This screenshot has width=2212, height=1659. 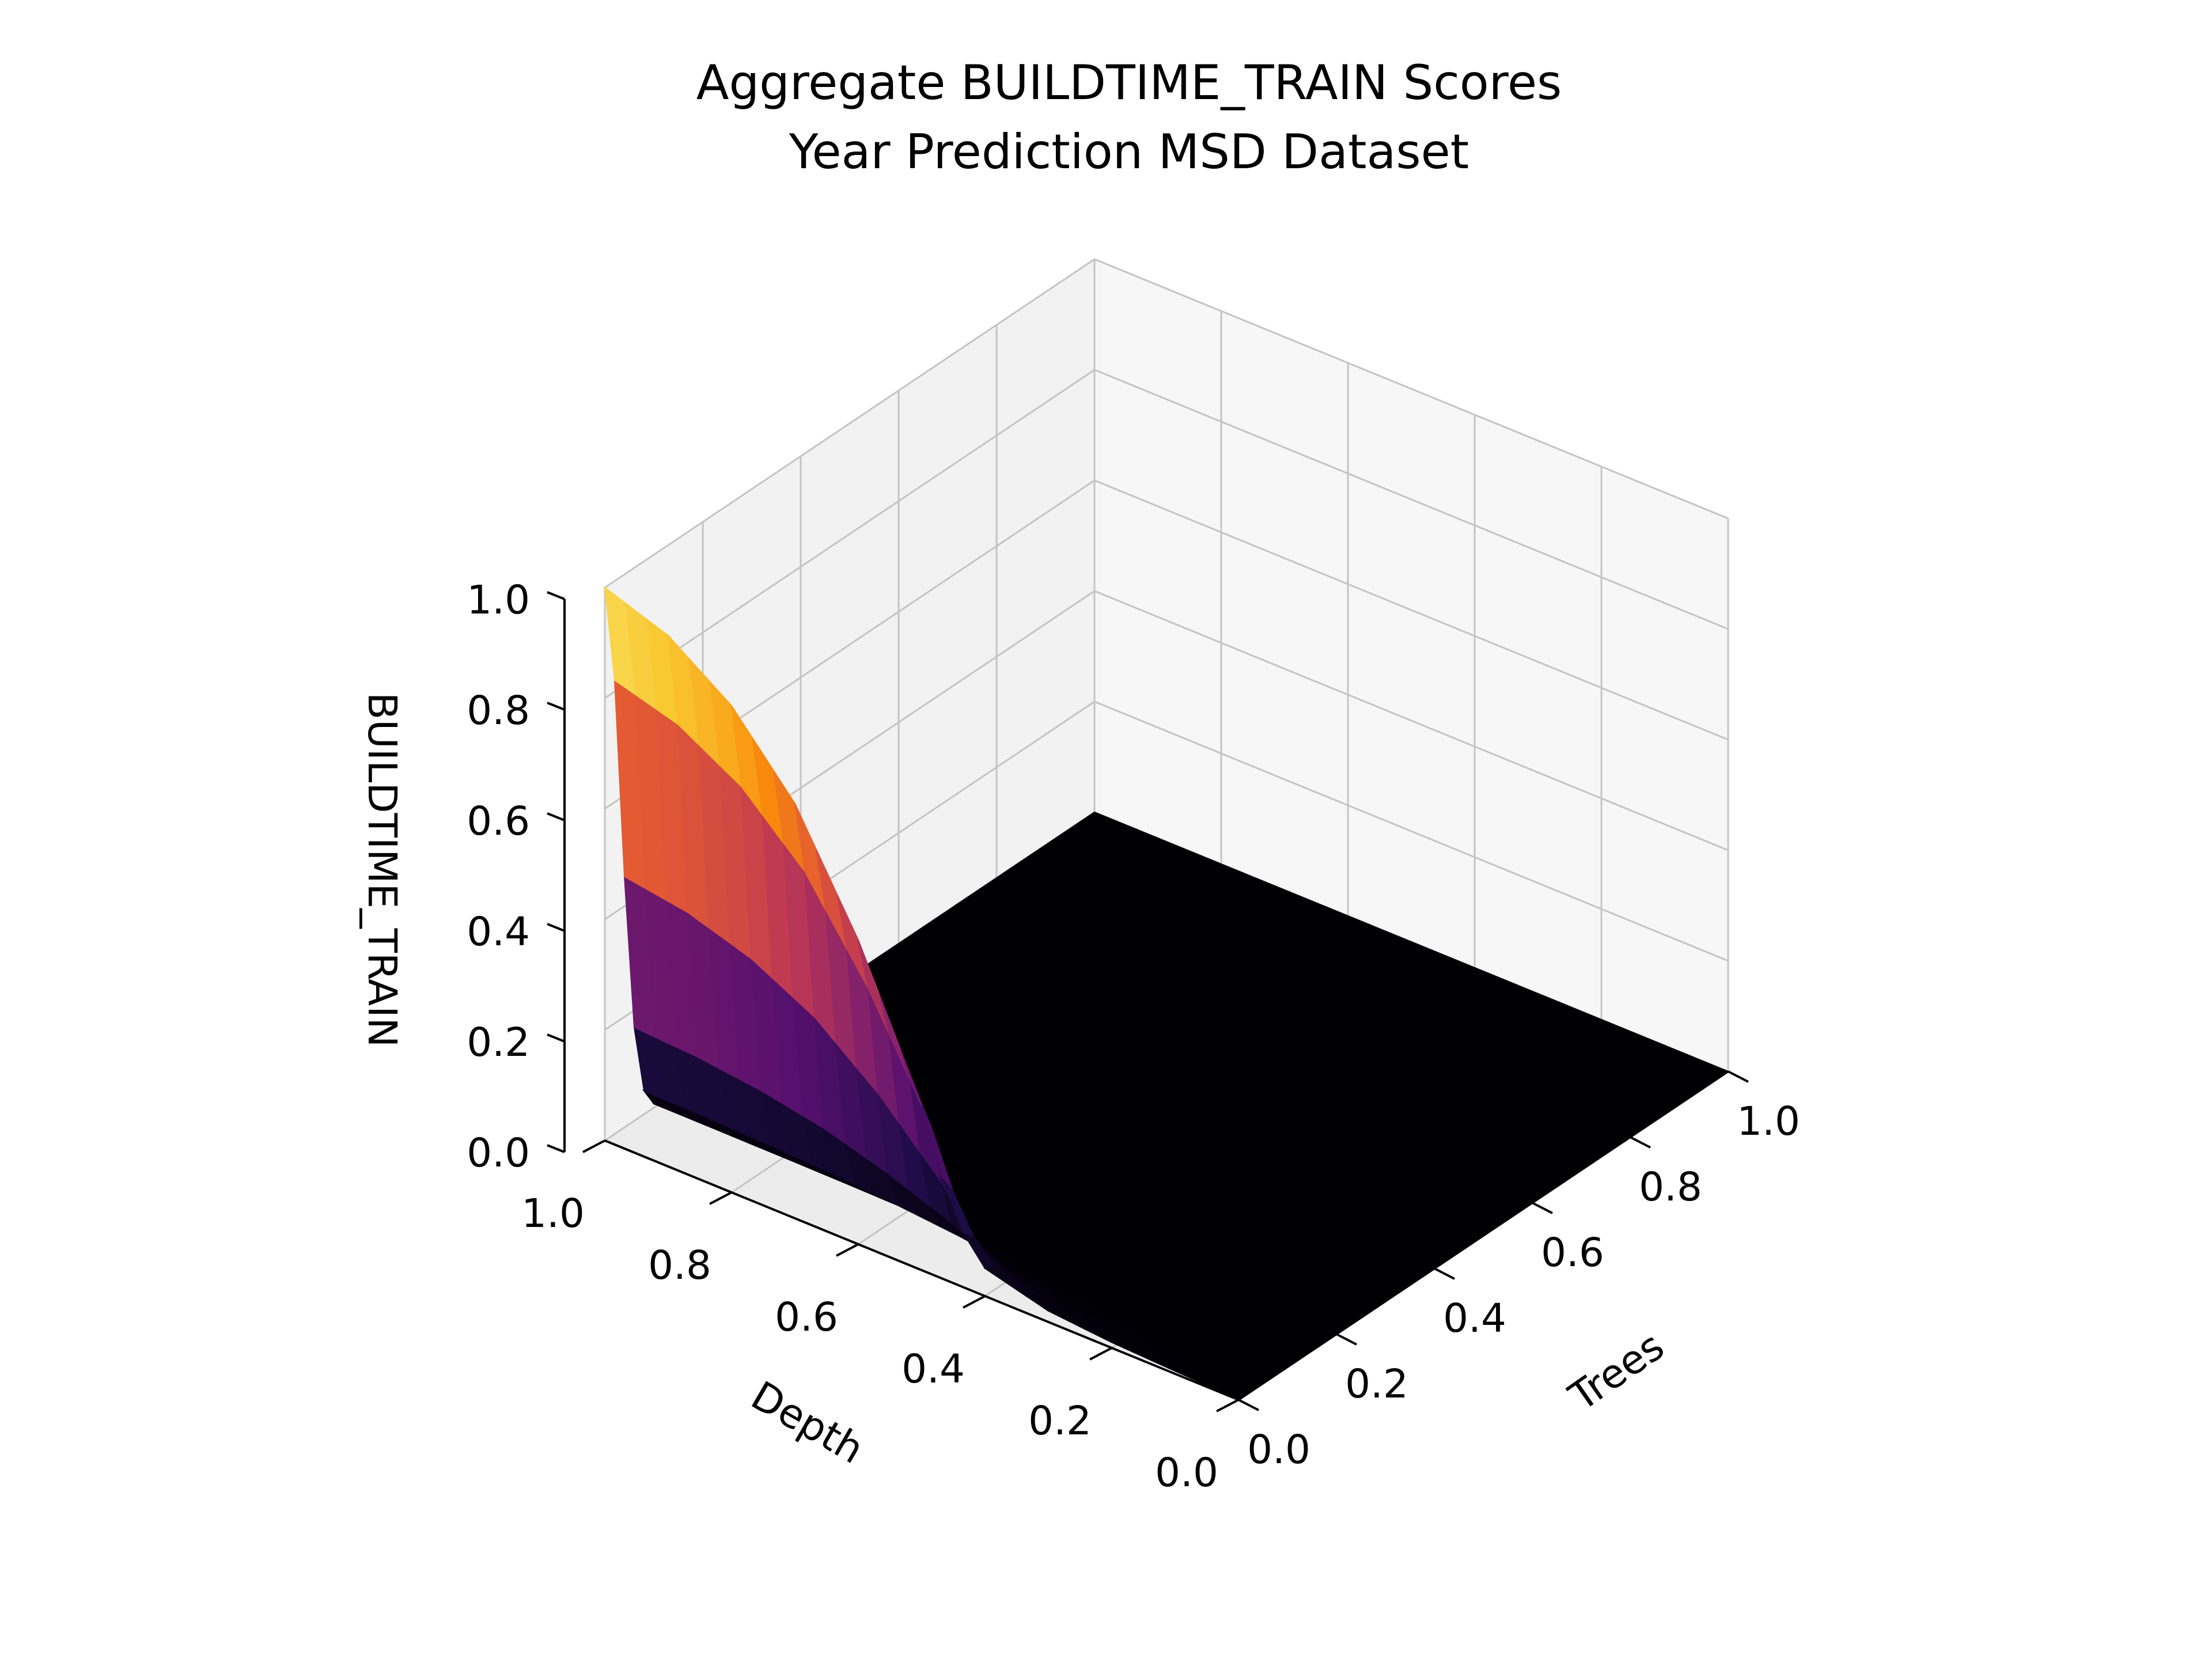 What do you see at coordinates (498, 711) in the screenshot?
I see `z-tick-label: 0.8` at bounding box center [498, 711].